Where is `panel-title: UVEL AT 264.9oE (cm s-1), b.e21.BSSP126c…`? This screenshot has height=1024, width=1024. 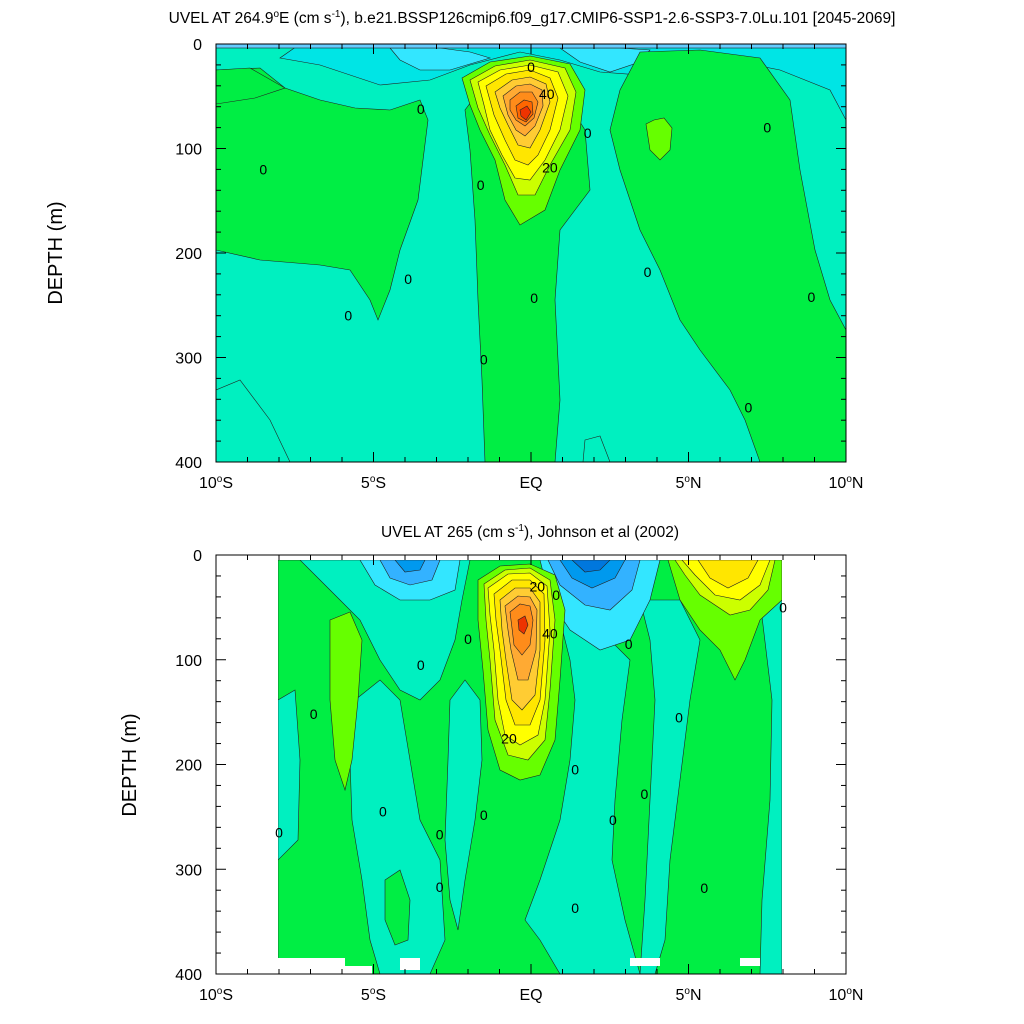
panel-title: UVEL AT 264.9oE (cm s-1), b.e21.BSSP126c… is located at coordinates (532, 18).